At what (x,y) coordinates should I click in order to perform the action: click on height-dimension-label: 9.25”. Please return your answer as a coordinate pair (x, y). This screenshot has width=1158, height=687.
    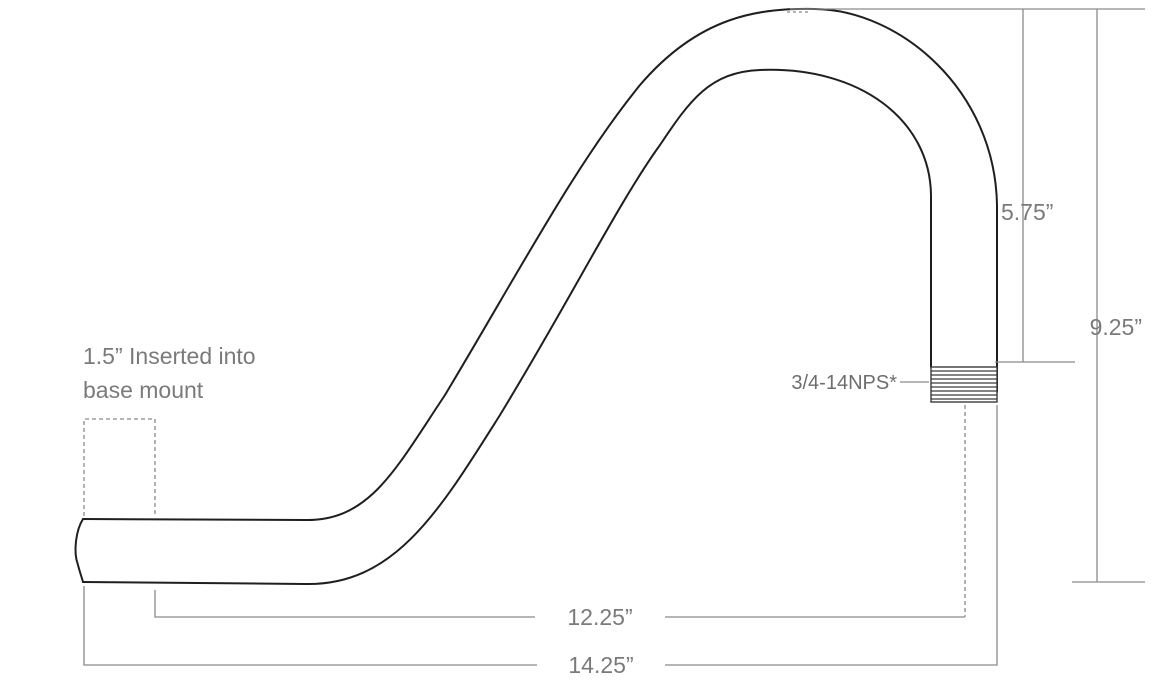
    Looking at the image, I should click on (1116, 327).